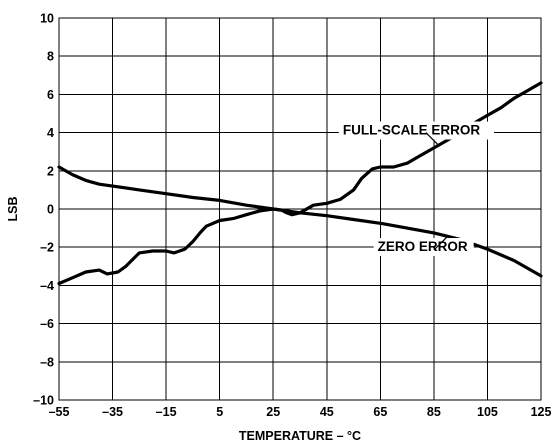  I want to click on y-tick-label: –6, so click(47, 324).